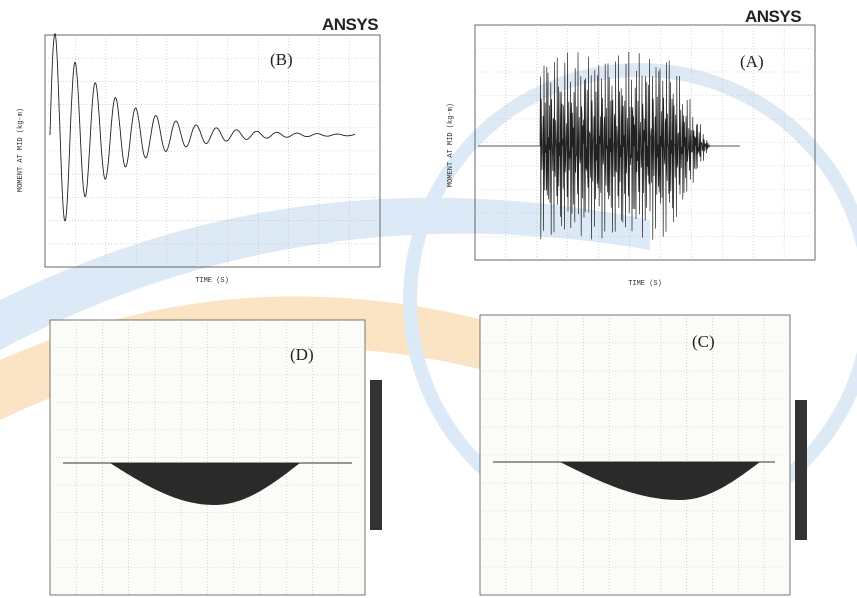 This screenshot has height=598, width=857. I want to click on panel-label: (D), so click(302, 354).